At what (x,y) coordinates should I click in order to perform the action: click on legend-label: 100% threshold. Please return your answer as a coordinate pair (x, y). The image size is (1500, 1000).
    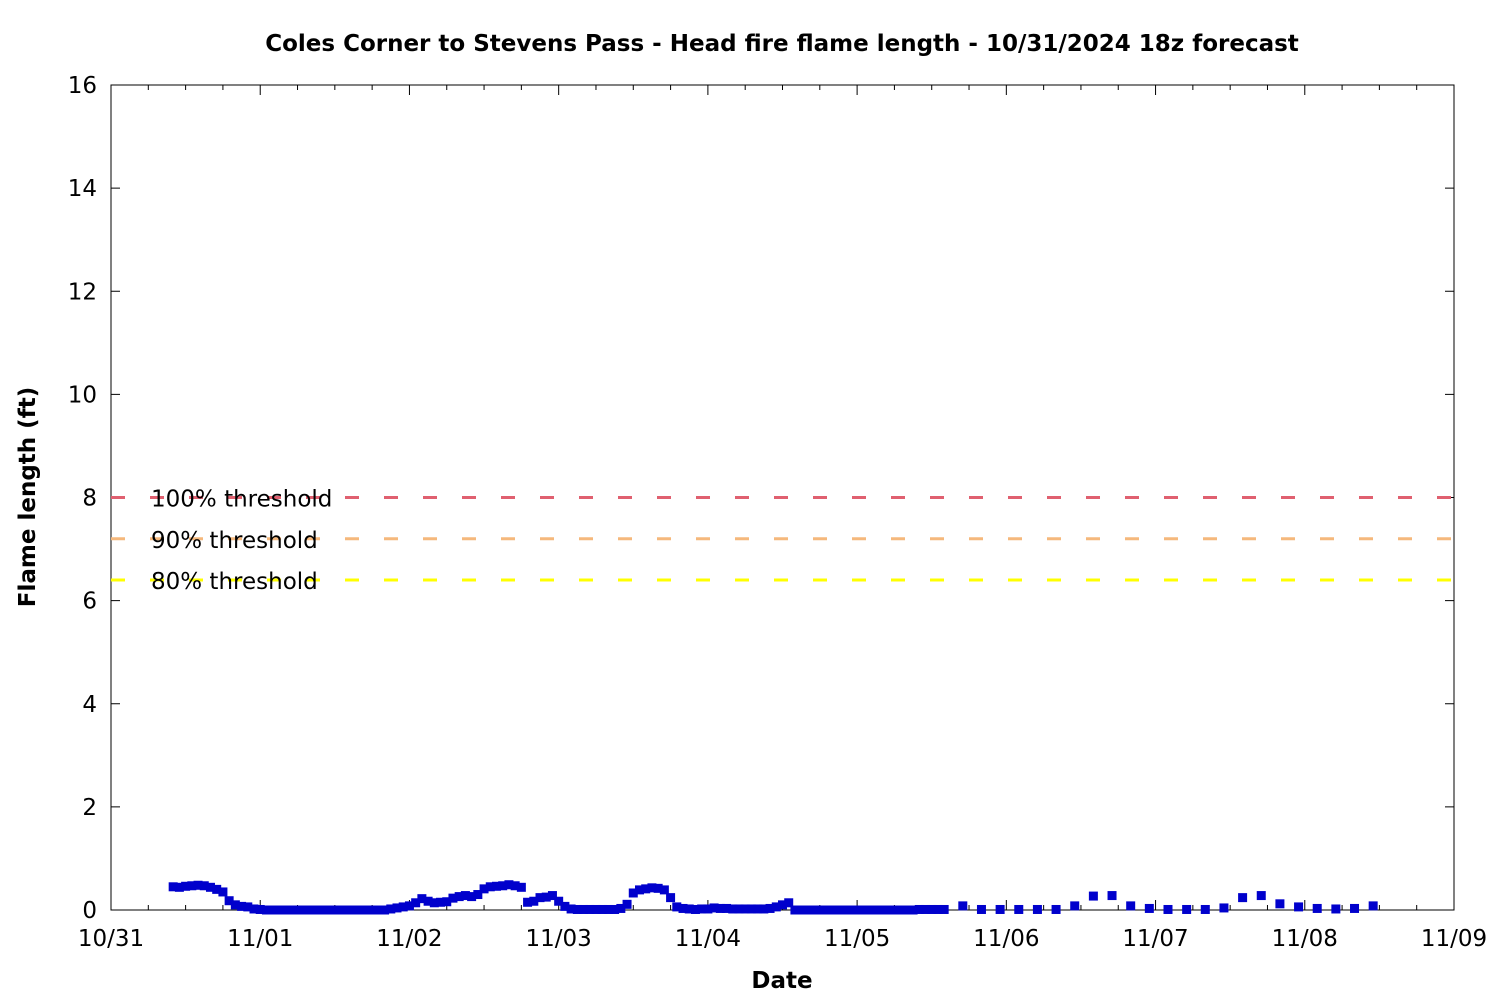
    Looking at the image, I should click on (241, 500).